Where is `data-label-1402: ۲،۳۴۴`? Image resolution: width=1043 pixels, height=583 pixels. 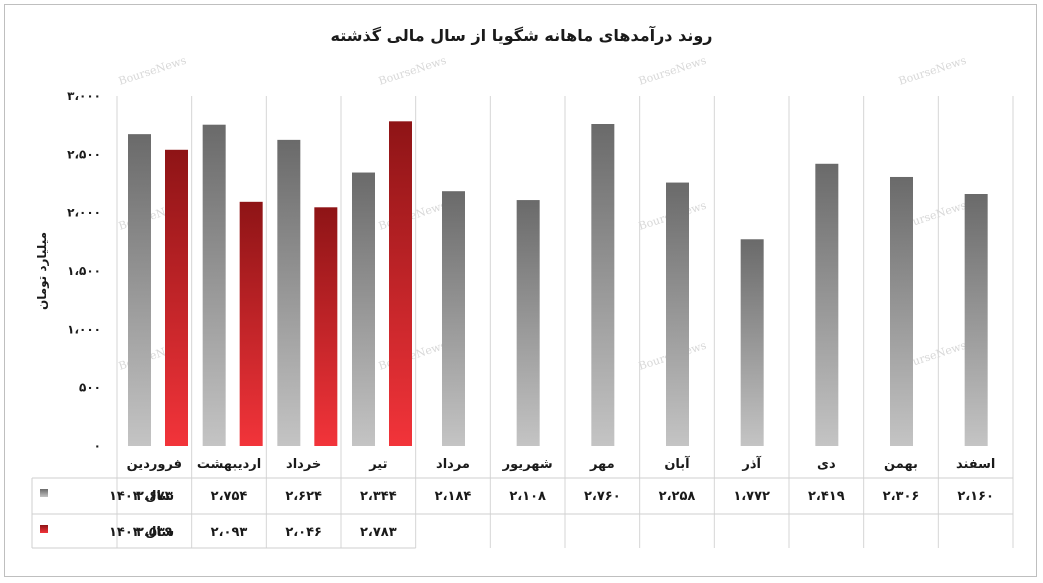
data-label-1402: ۲،۳۴۴ is located at coordinates (378, 496).